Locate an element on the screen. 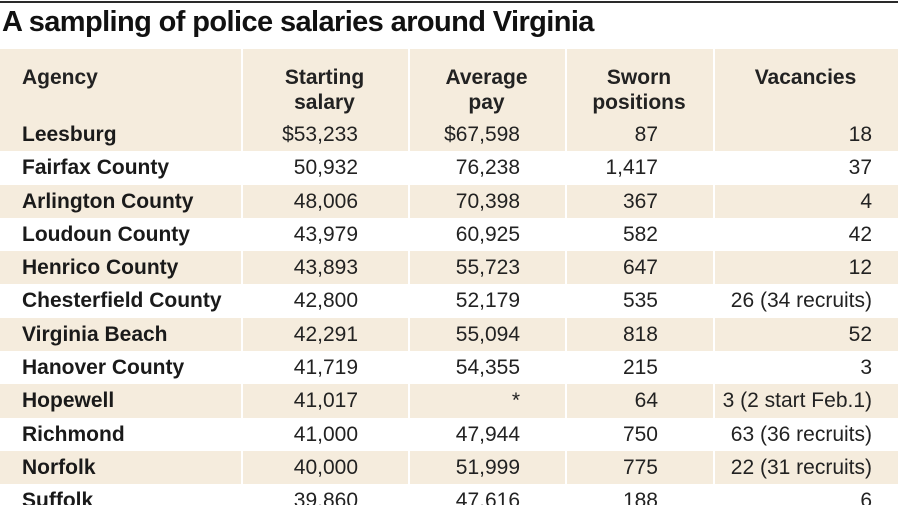  table-row: Loudoun County 43,979 60,925 582 42 is located at coordinates (449, 234).